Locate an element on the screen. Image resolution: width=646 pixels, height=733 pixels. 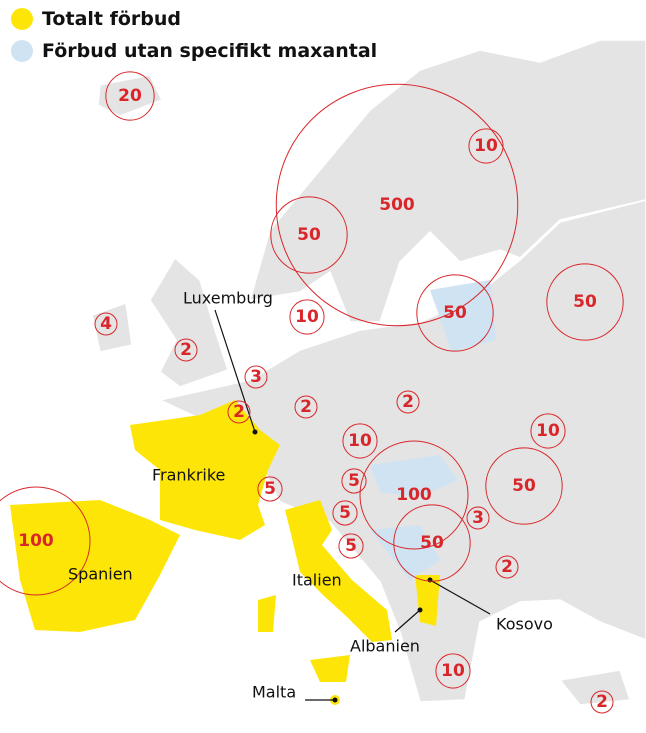
marker-label: 500 is located at coordinates (397, 205).